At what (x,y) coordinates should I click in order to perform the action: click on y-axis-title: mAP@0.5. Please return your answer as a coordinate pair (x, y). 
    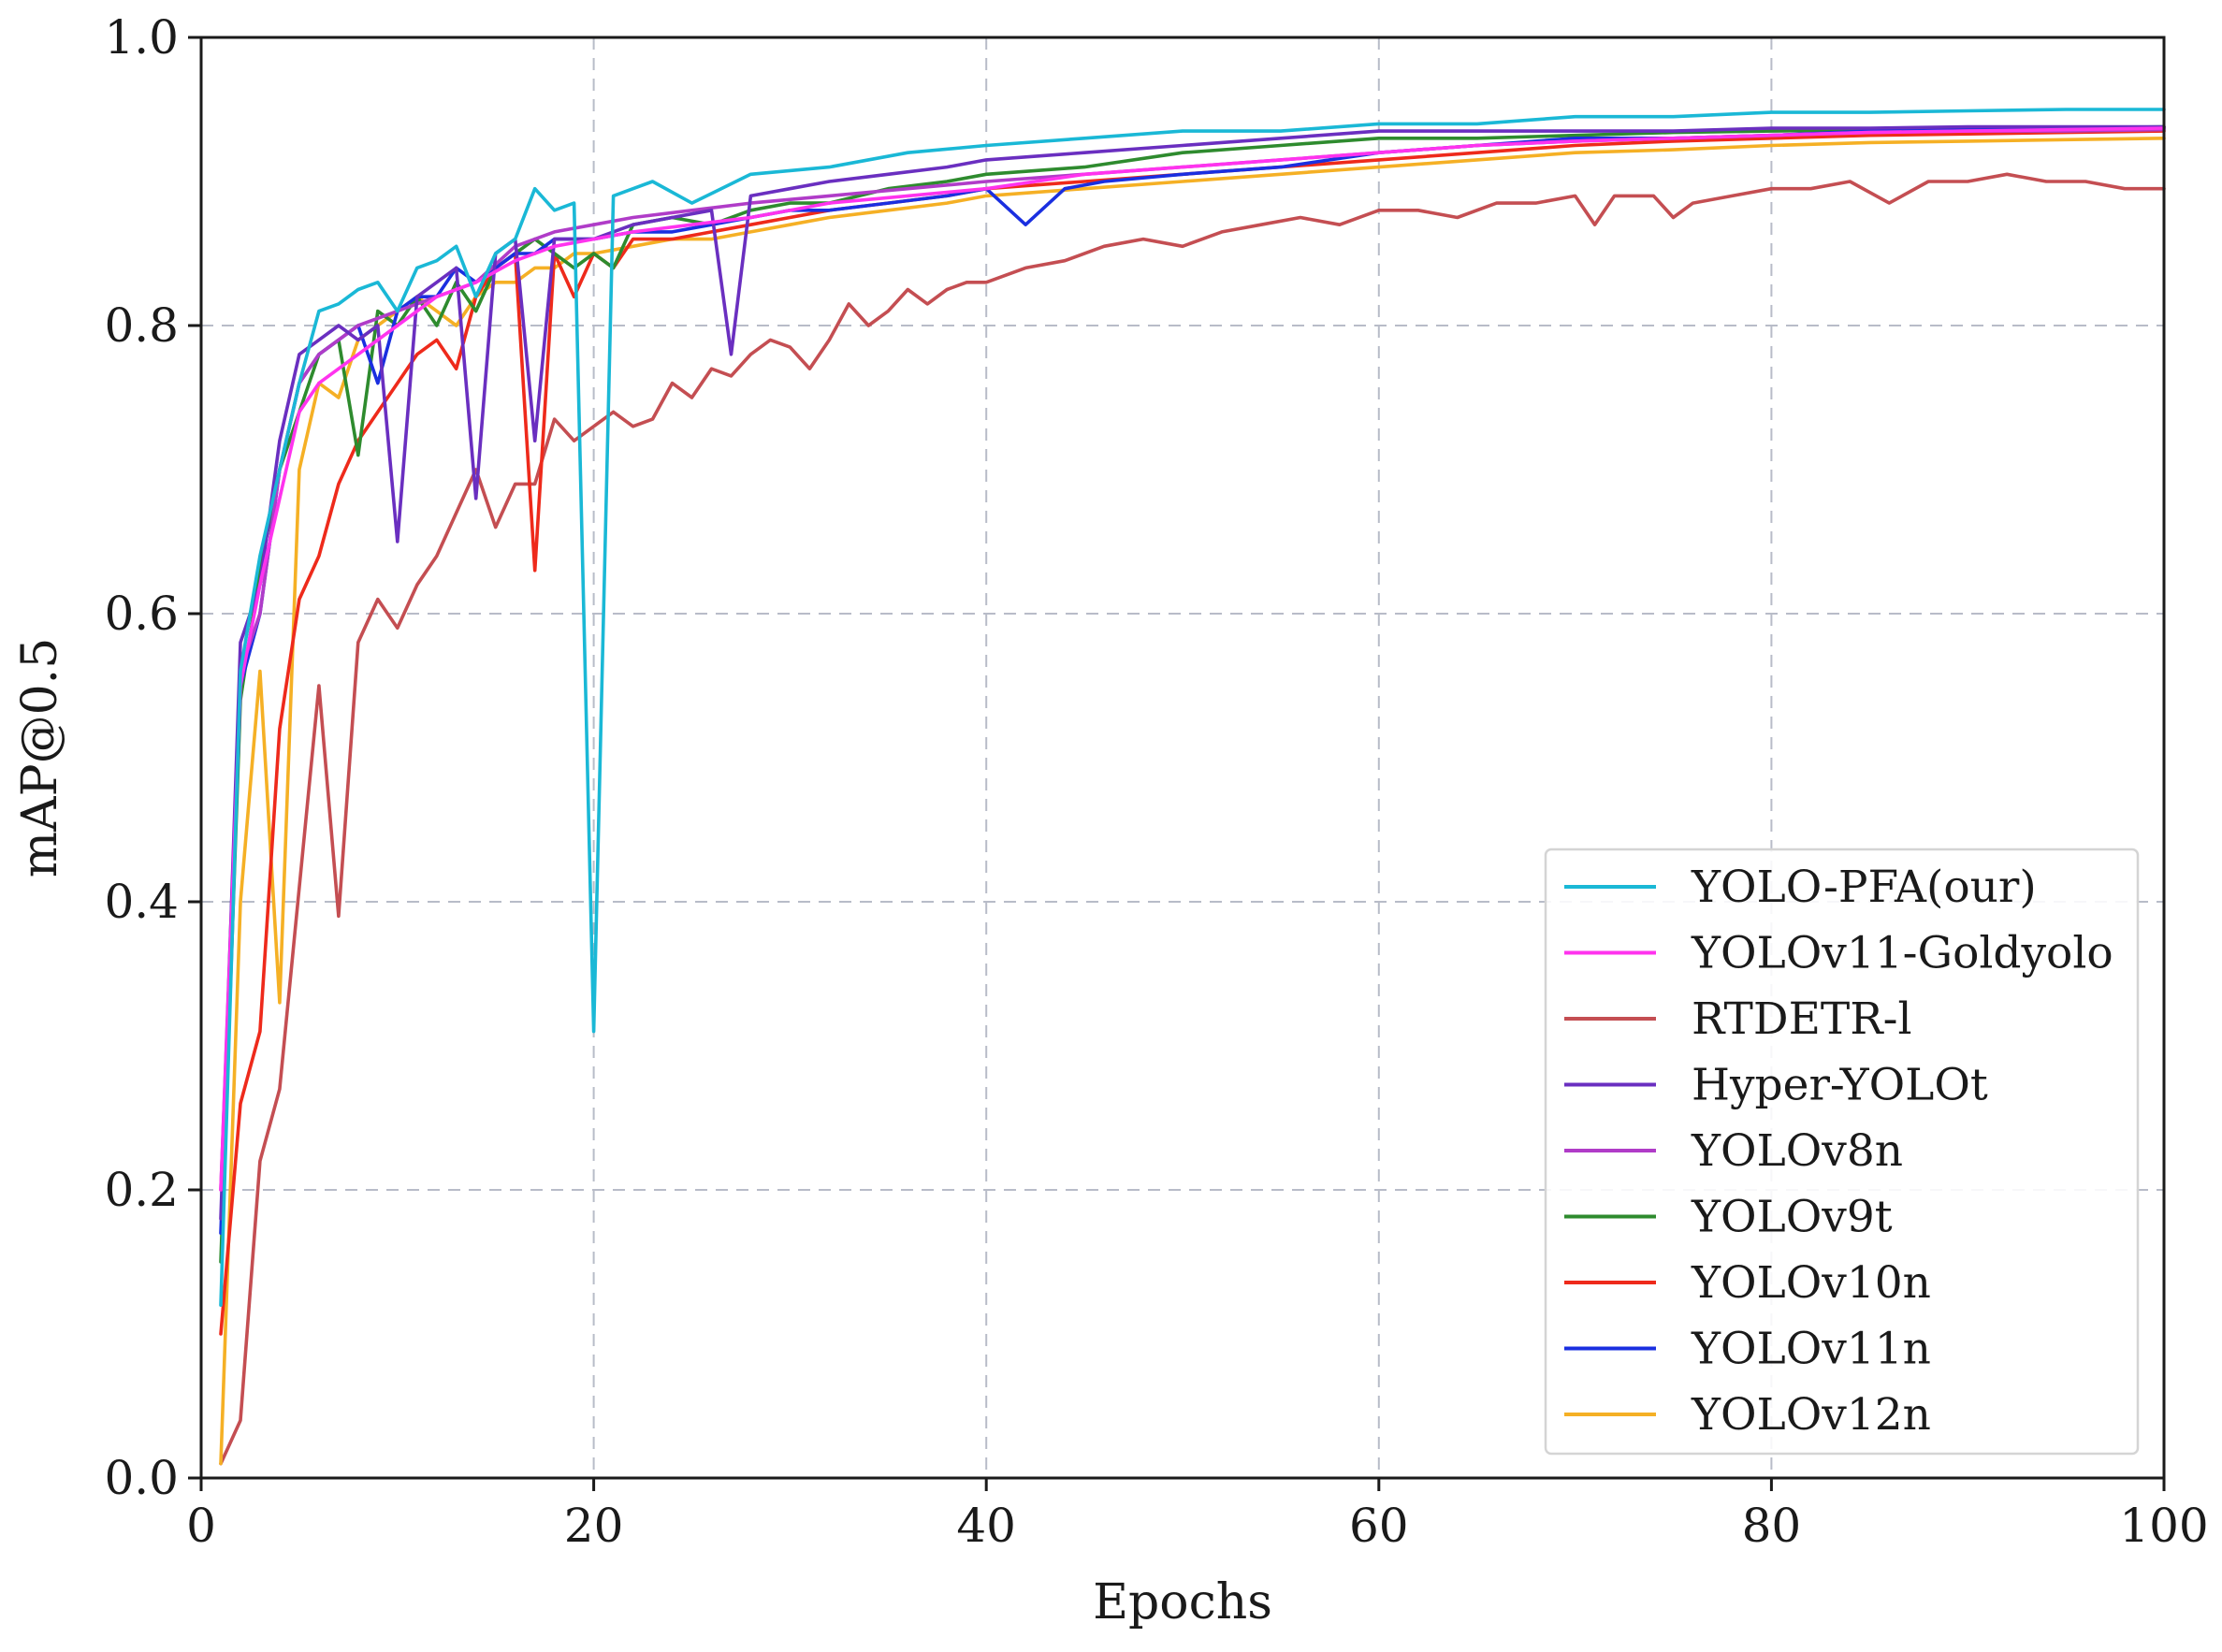
    Looking at the image, I should click on (40, 758).